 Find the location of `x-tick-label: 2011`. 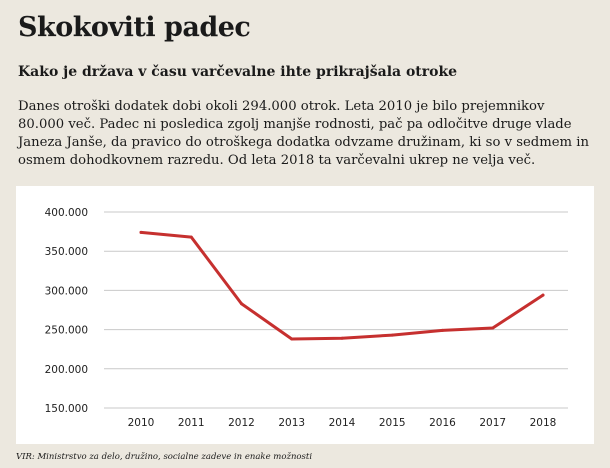

x-tick-label: 2011 is located at coordinates (191, 423).